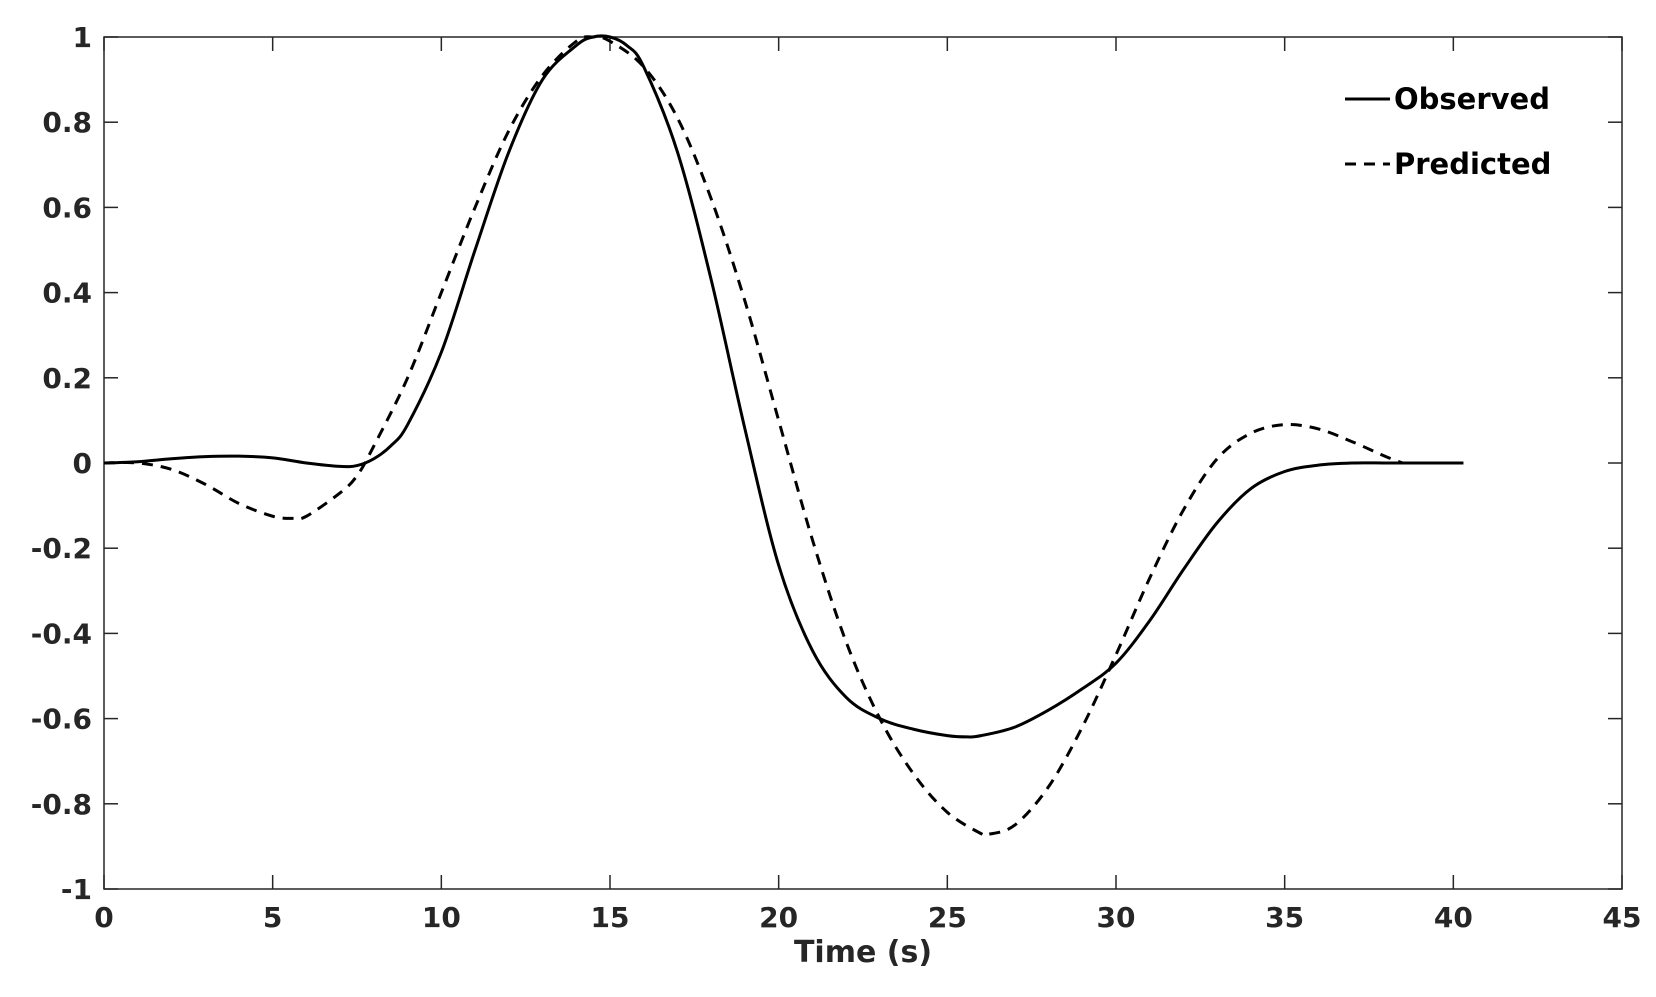 The image size is (1656, 997). Describe the element at coordinates (947, 917) in the screenshot. I see `x-tick-label: 25` at that location.